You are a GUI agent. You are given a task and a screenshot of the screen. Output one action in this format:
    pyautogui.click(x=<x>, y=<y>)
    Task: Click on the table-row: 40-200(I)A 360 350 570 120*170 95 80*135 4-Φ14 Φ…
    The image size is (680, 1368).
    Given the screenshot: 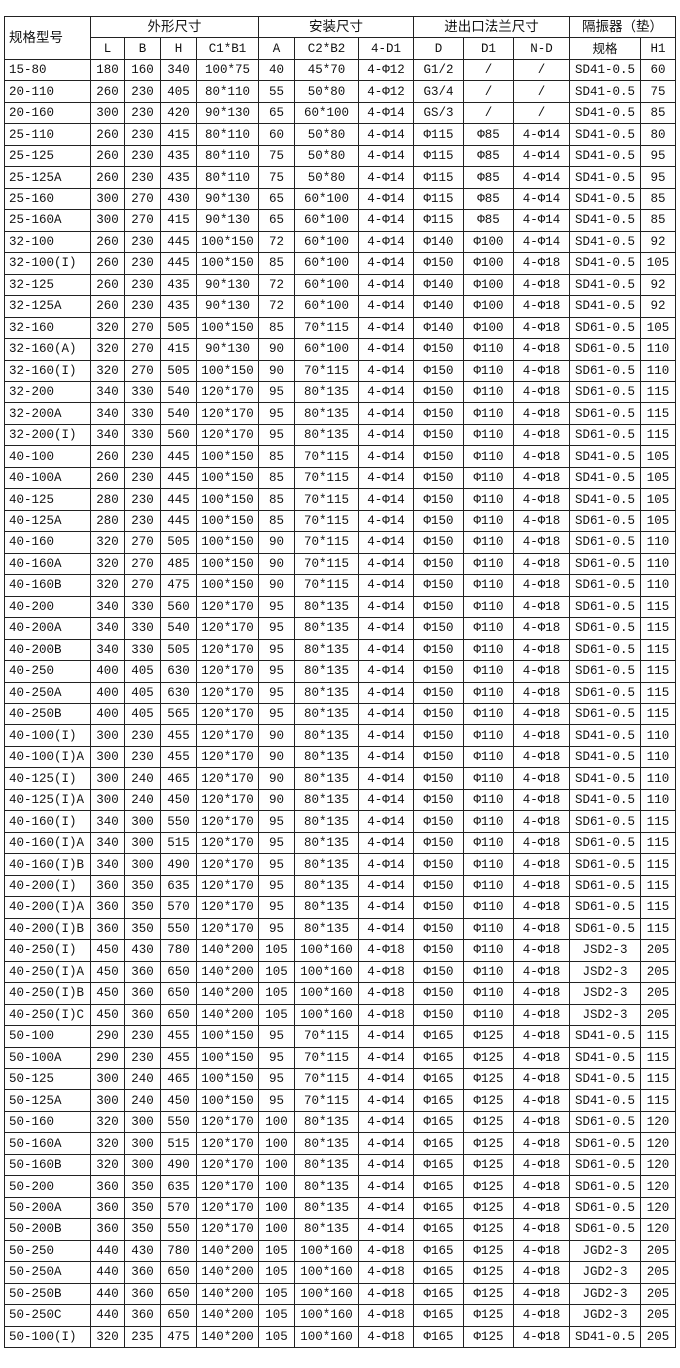 What is the action you would take?
    pyautogui.click(x=340, y=907)
    